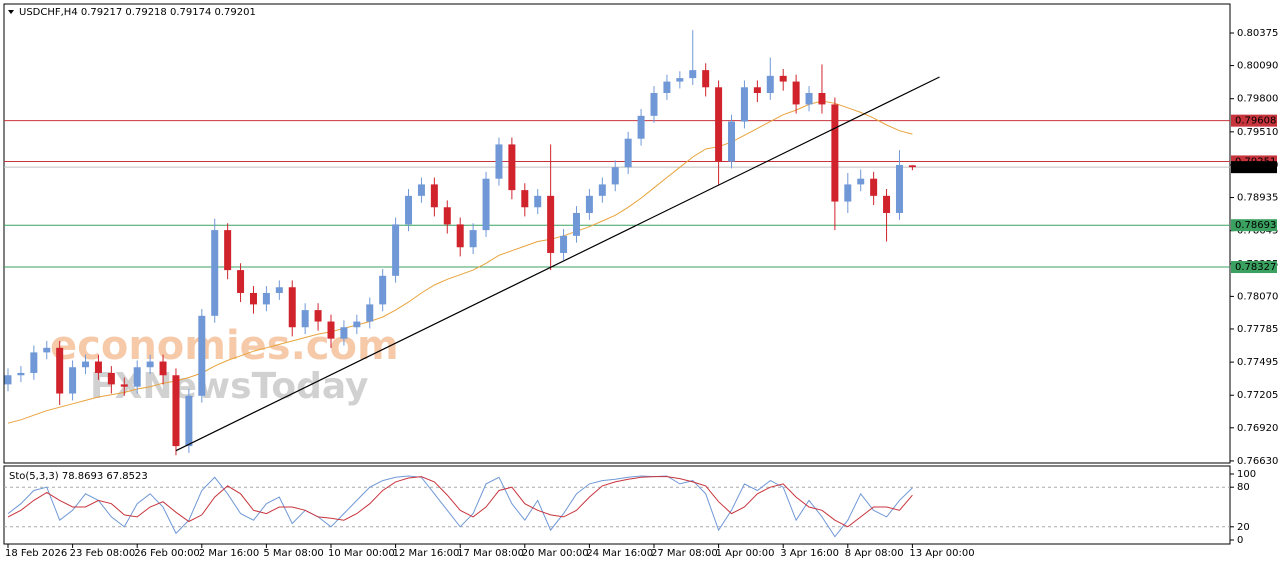  What do you see at coordinates (101, 12) in the screenshot?
I see `open-value: 0.79217` at bounding box center [101, 12].